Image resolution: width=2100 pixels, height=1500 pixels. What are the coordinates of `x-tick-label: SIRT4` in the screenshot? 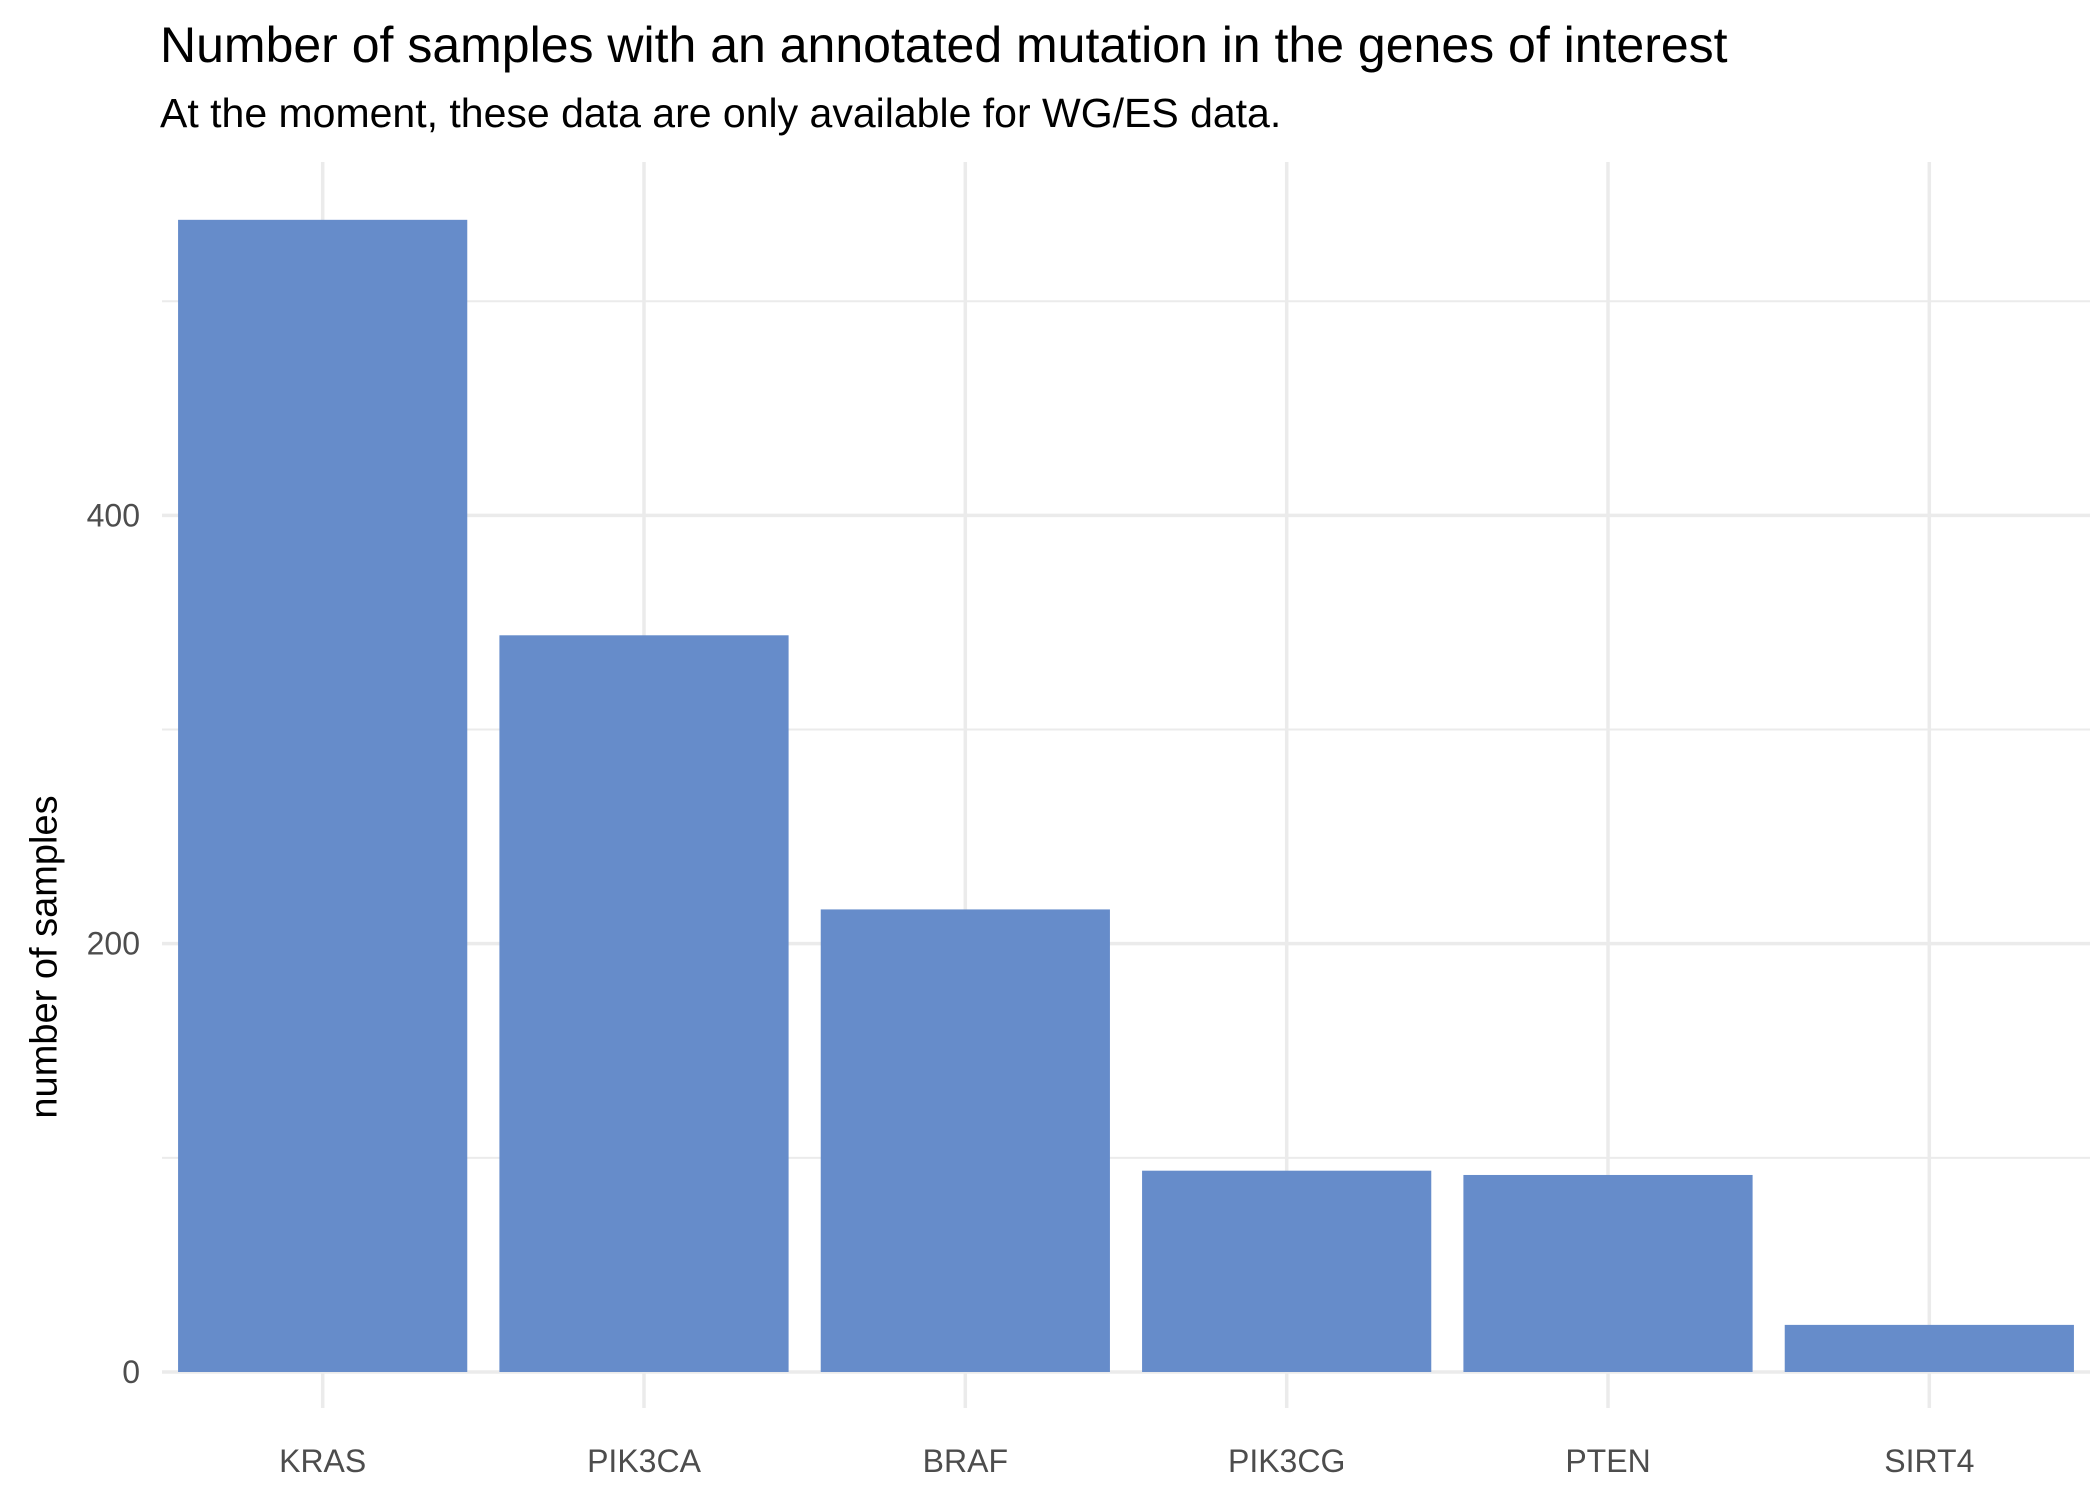 It's located at (1929, 1461).